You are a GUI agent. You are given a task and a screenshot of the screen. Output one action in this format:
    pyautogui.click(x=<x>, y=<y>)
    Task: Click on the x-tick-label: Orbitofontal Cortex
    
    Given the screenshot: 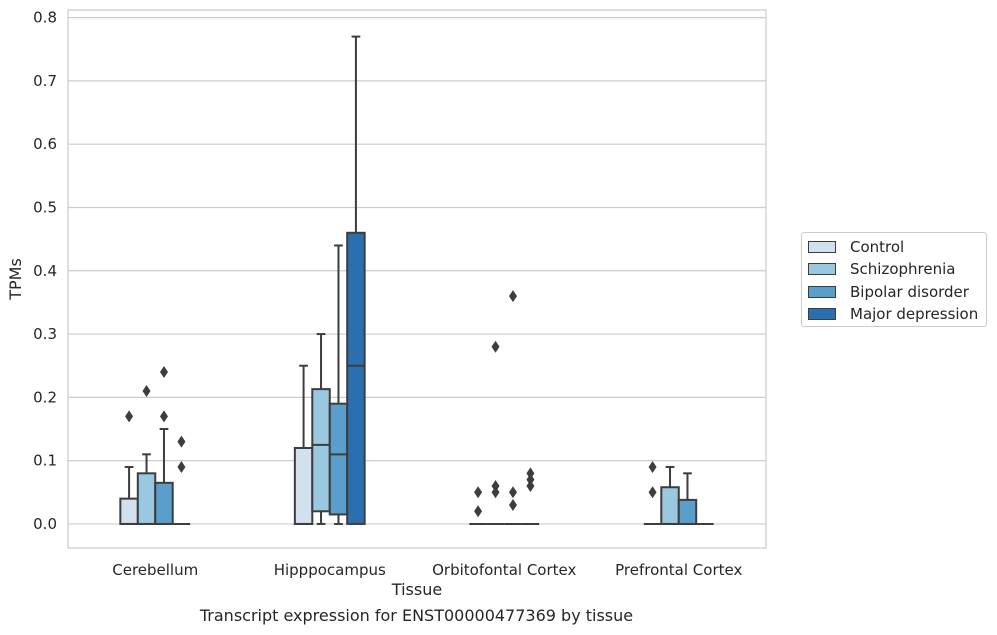 What is the action you would take?
    pyautogui.click(x=504, y=570)
    